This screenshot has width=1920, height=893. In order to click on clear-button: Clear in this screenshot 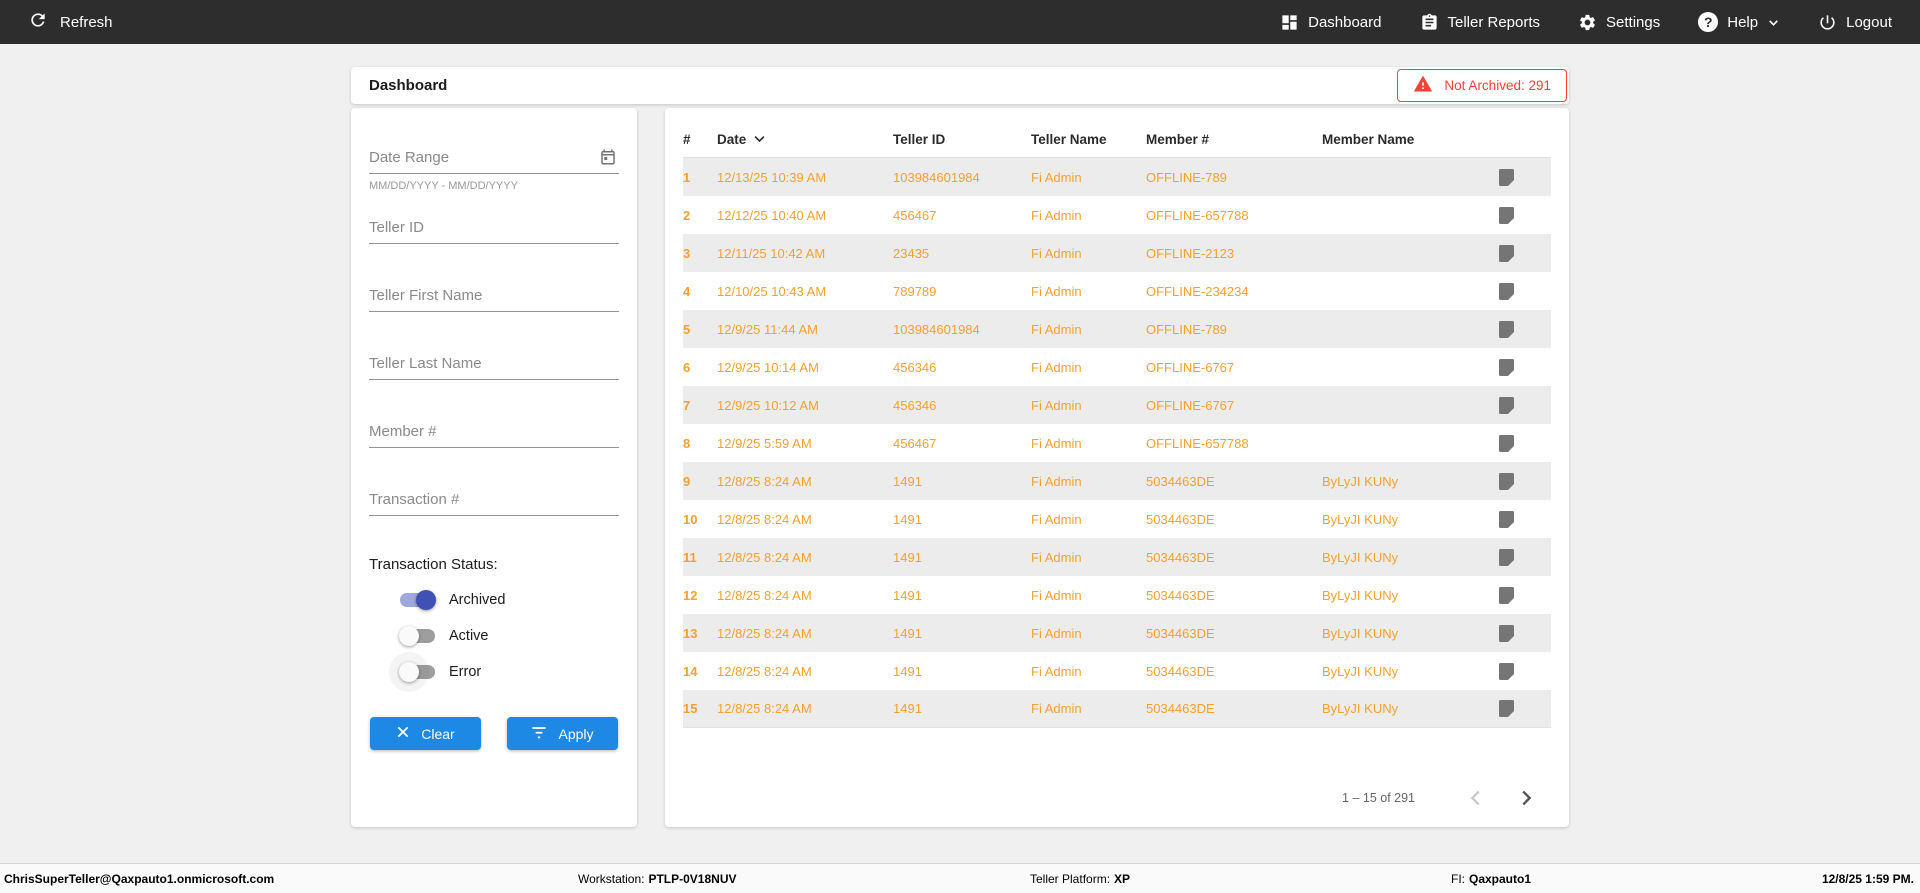, I will do `click(425, 733)`.